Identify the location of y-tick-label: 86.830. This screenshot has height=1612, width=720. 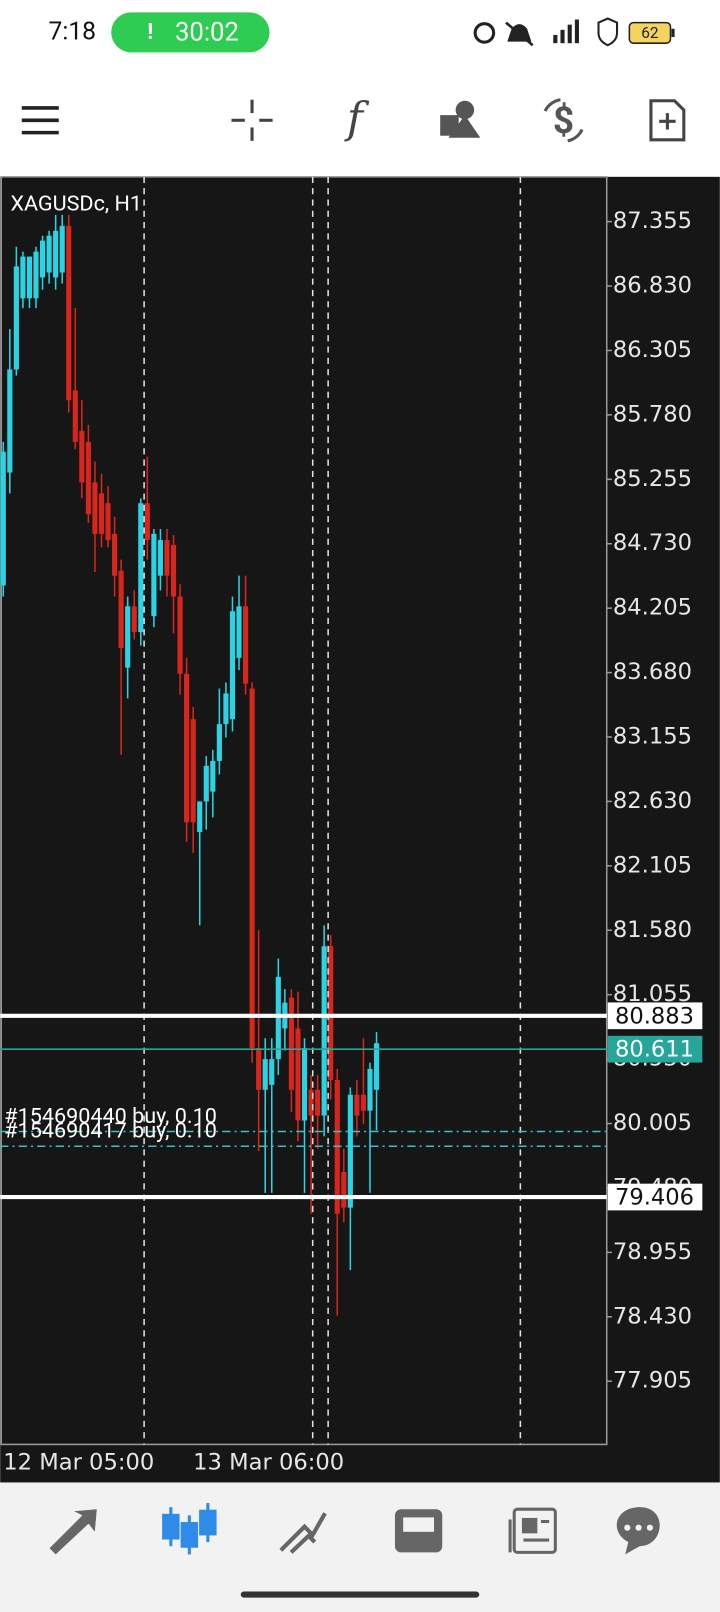
(652, 286).